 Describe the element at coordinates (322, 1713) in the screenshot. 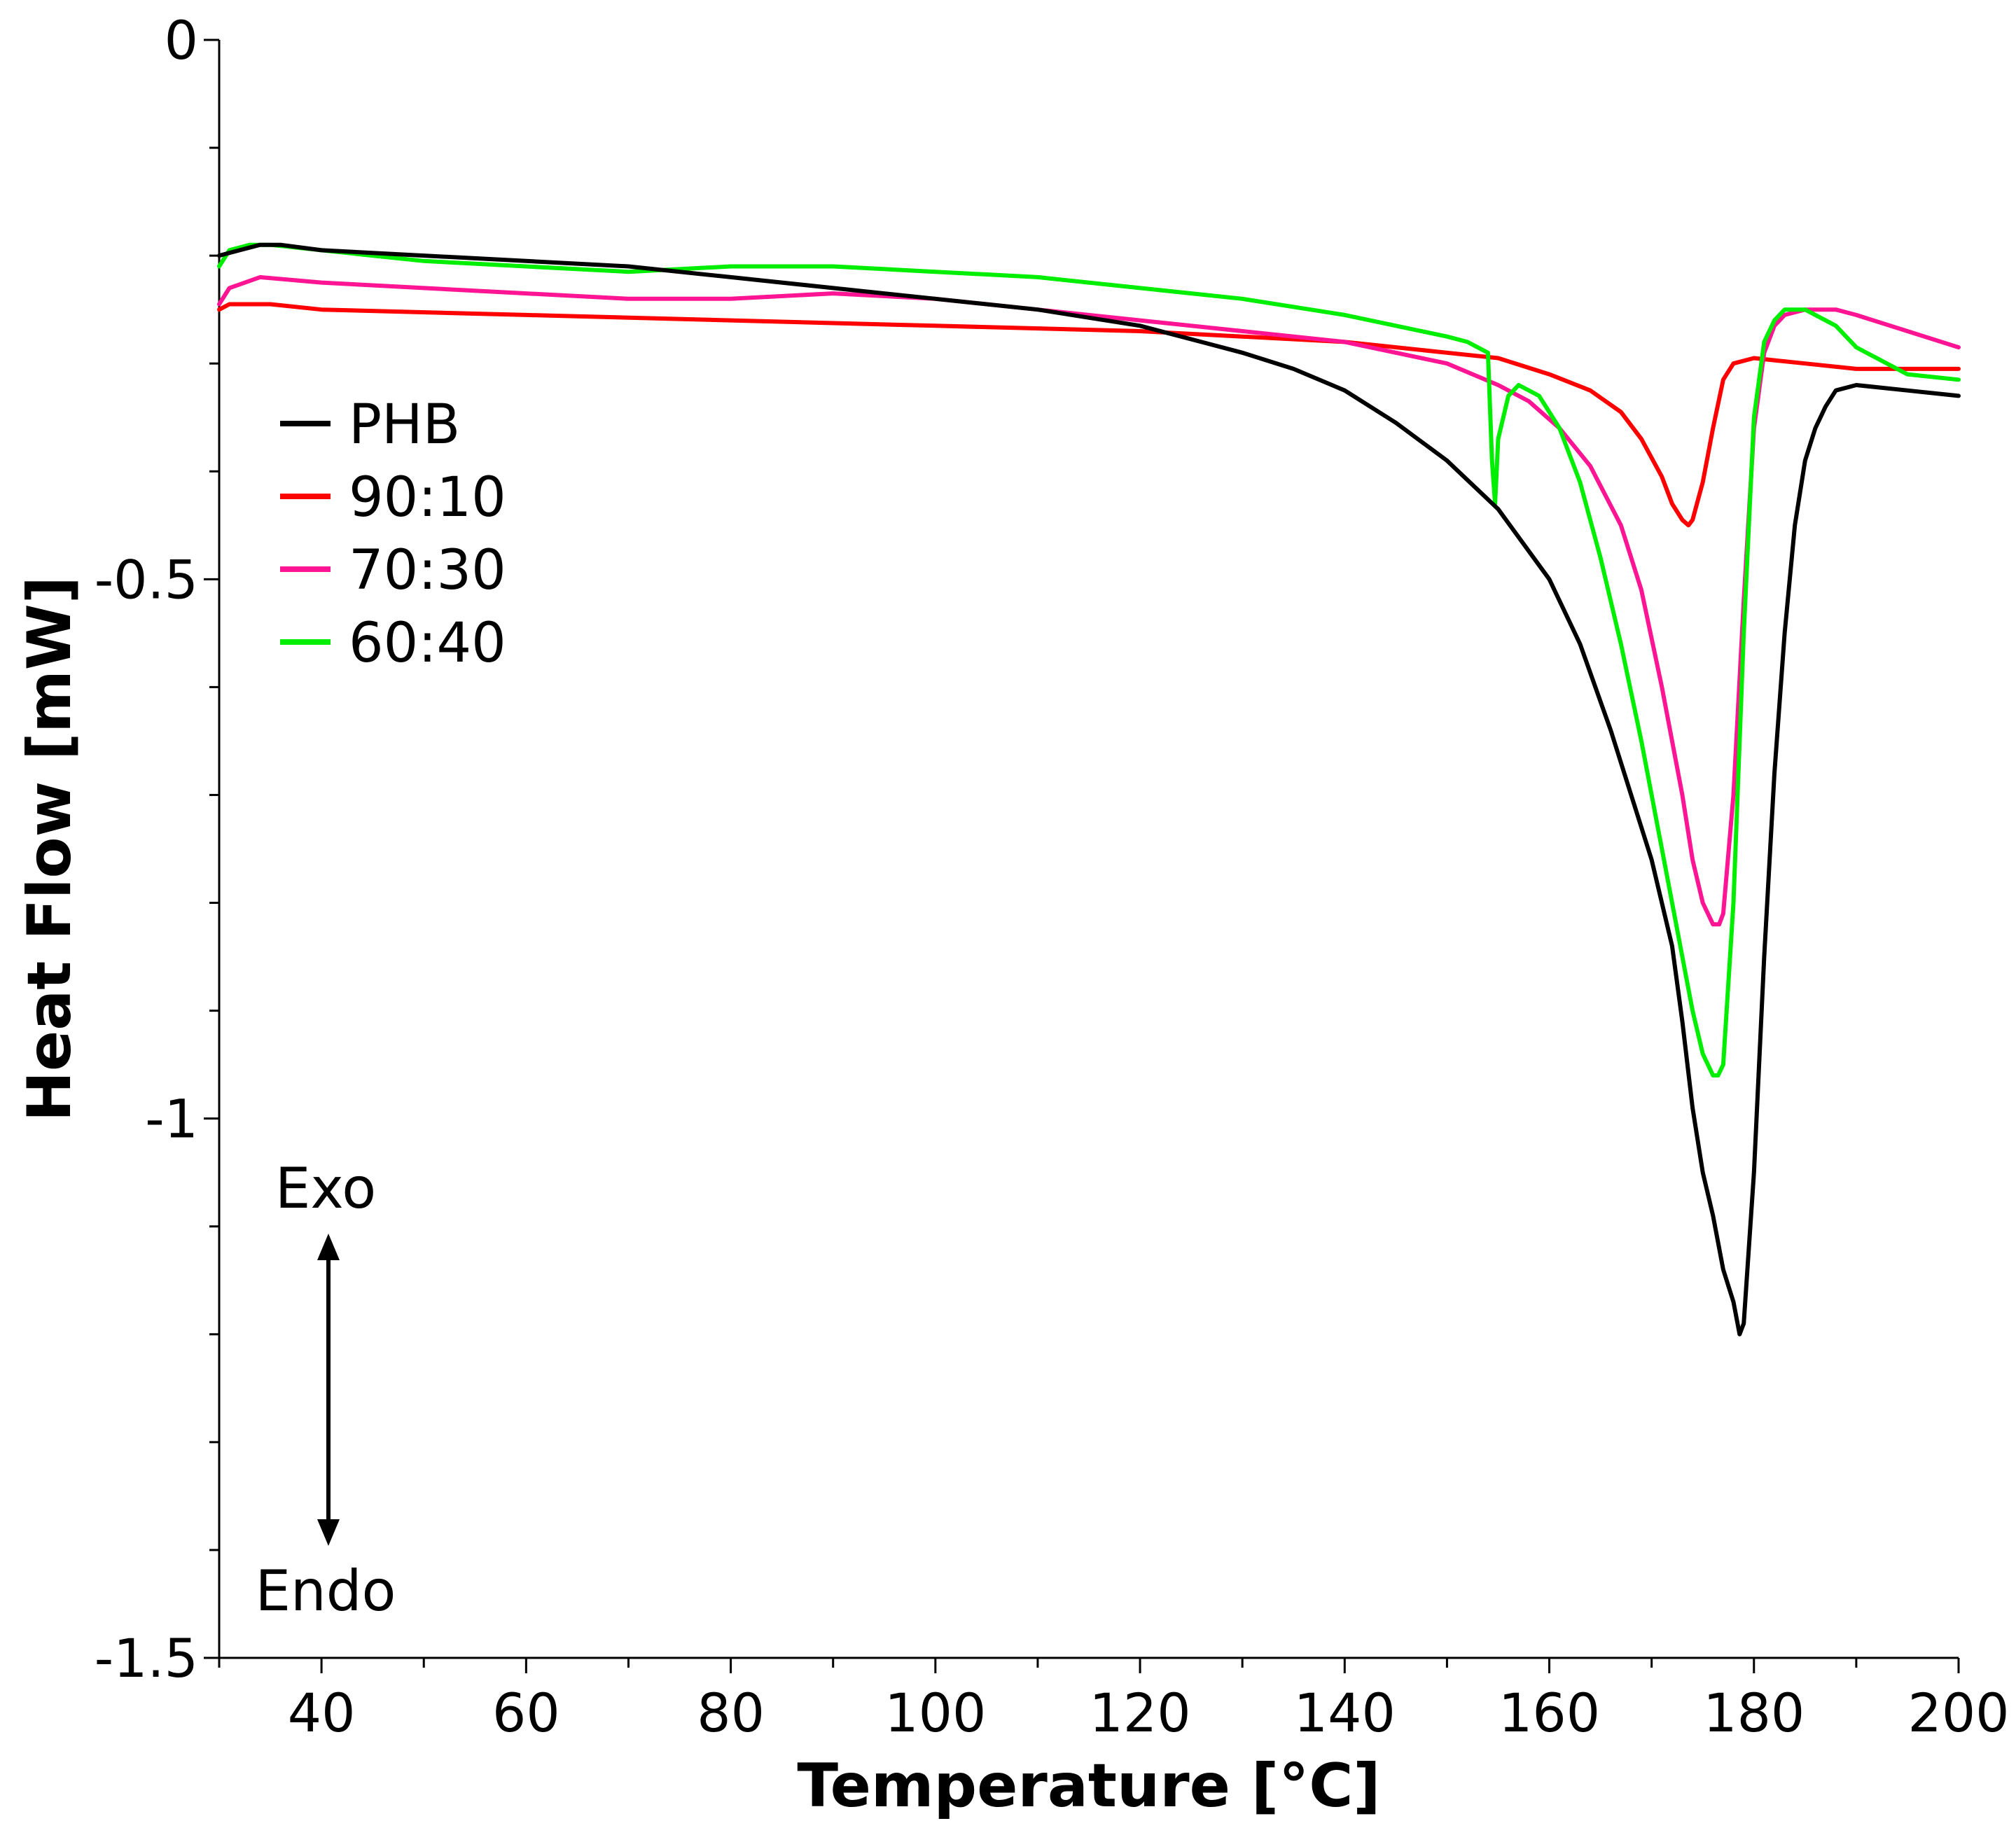

I see `x-tick-label: 40` at that location.